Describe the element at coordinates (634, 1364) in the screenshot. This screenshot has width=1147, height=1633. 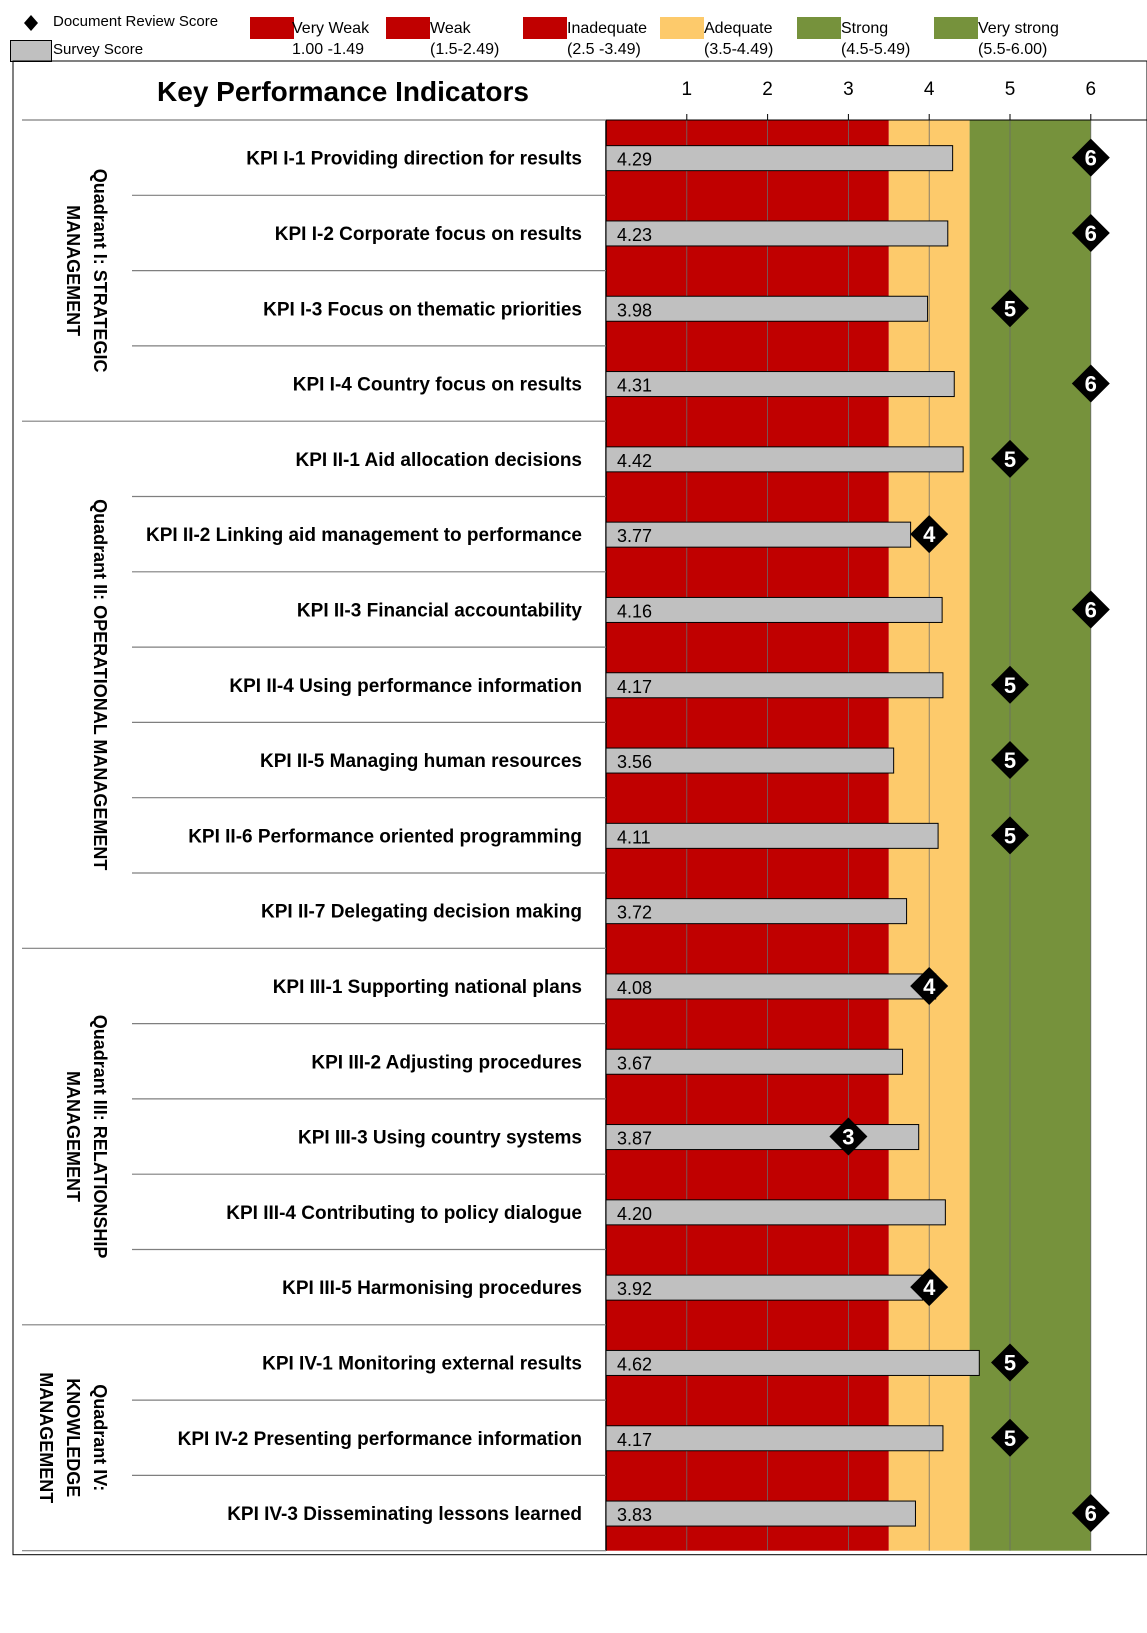
I see `survey-value-label: 4.62` at that location.